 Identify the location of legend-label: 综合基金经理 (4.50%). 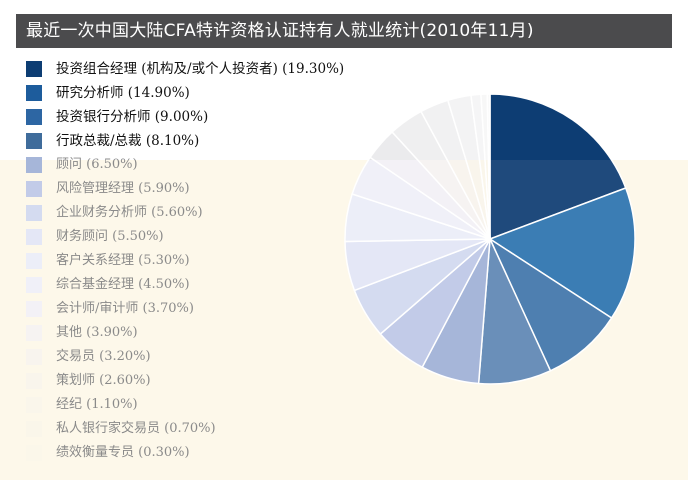
(123, 284).